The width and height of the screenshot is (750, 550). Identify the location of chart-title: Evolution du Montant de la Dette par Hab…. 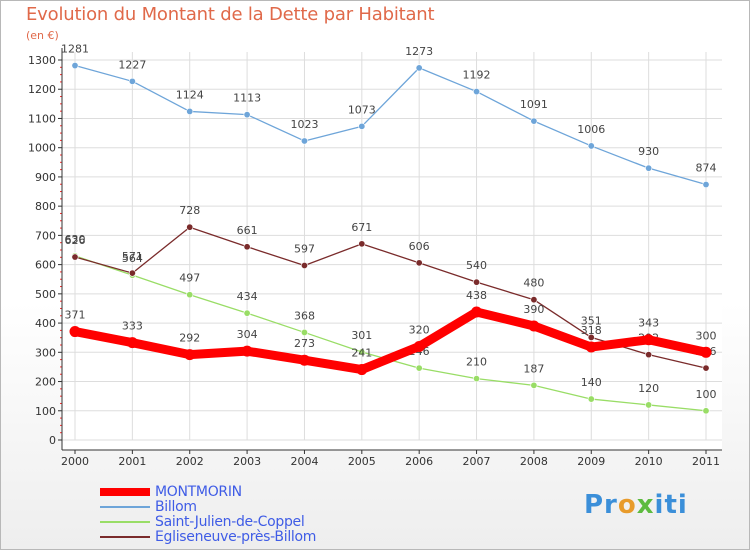
(230, 14).